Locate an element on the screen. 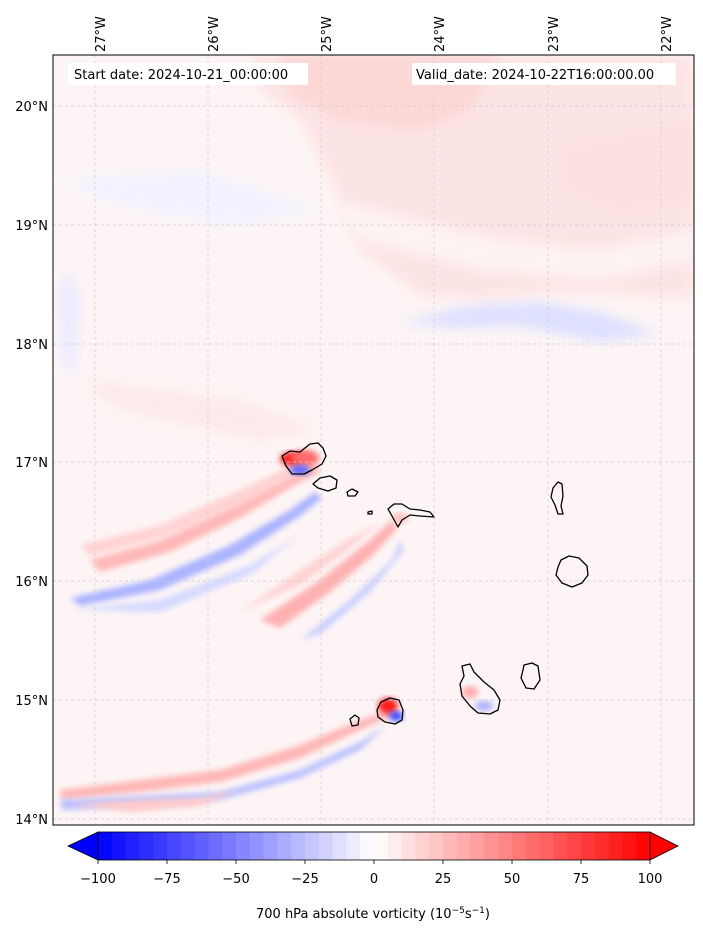 Image resolution: width=703 pixels, height=936 pixels. start-date-box is located at coordinates (188, 74).